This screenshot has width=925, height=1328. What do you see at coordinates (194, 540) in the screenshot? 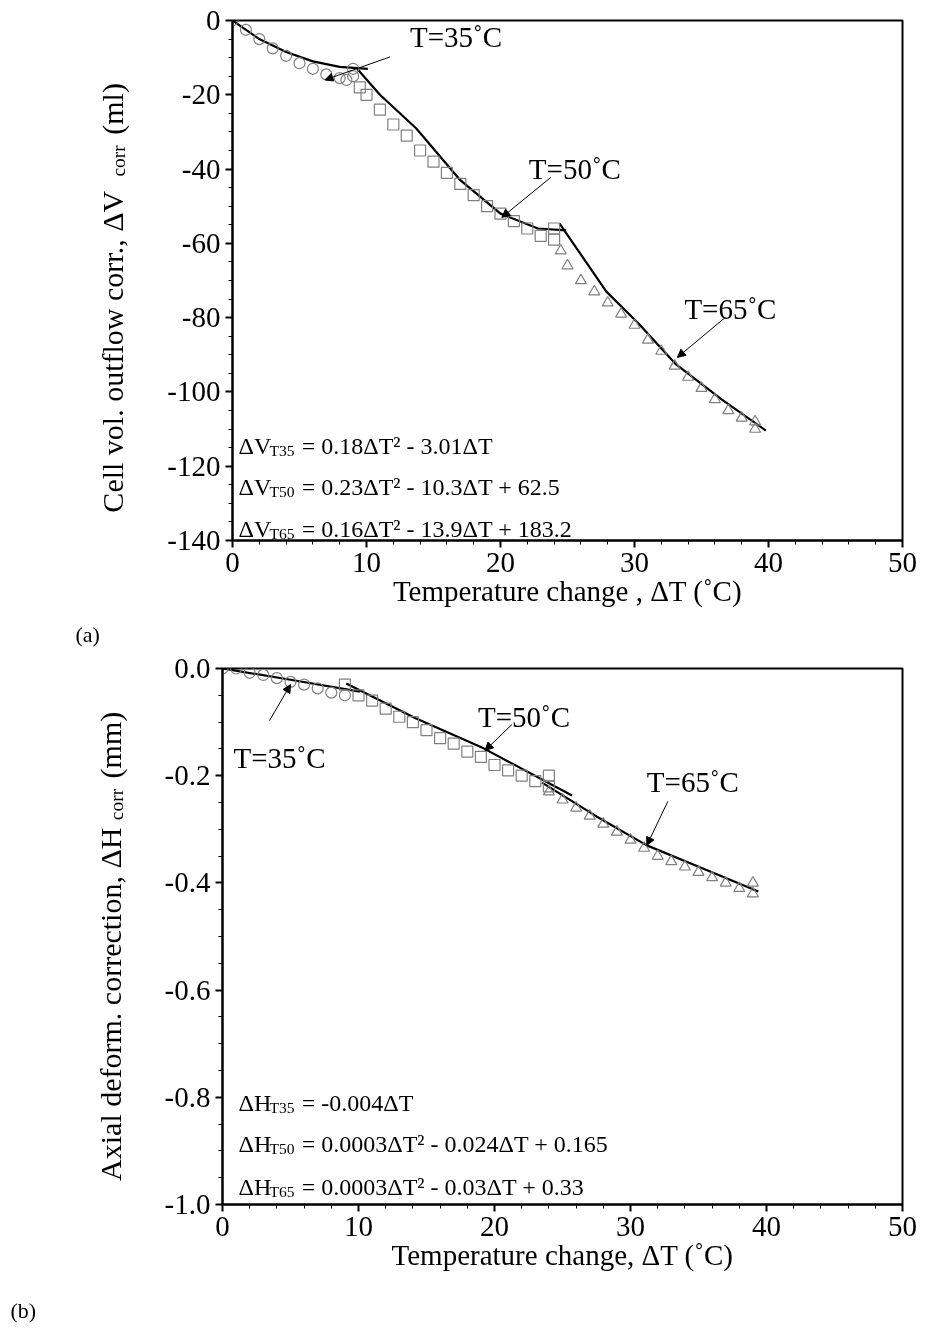
I see `y-tick-label: -140` at bounding box center [194, 540].